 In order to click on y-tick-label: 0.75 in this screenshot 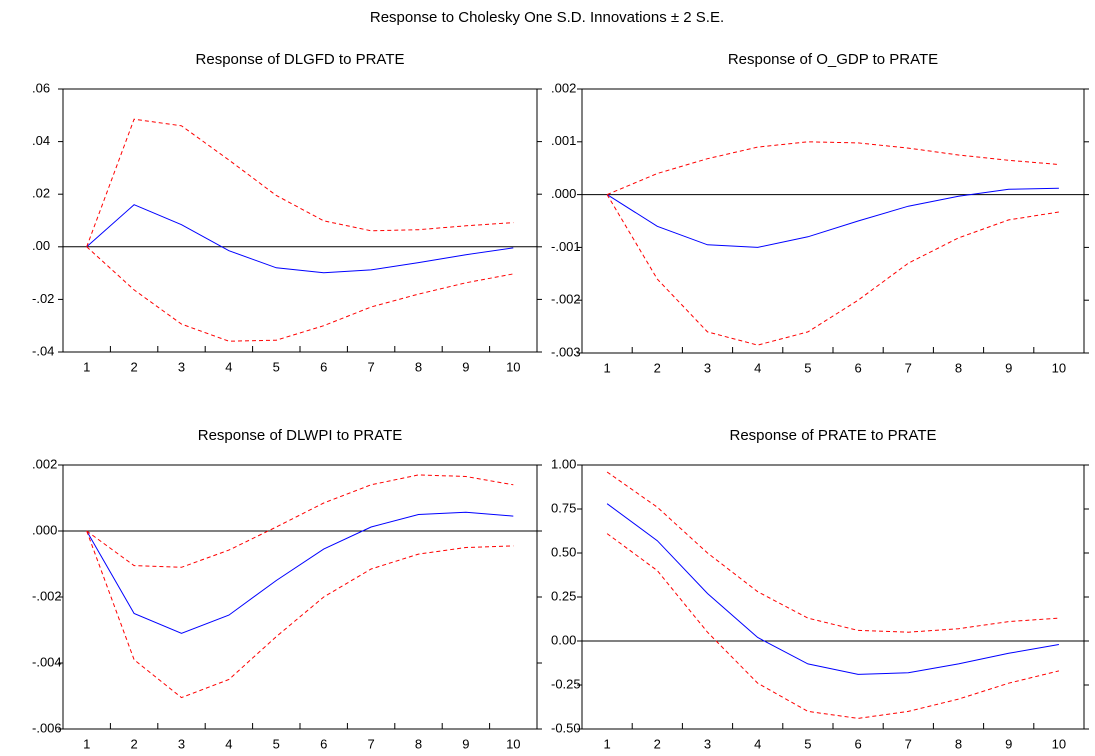, I will do `click(563, 507)`.